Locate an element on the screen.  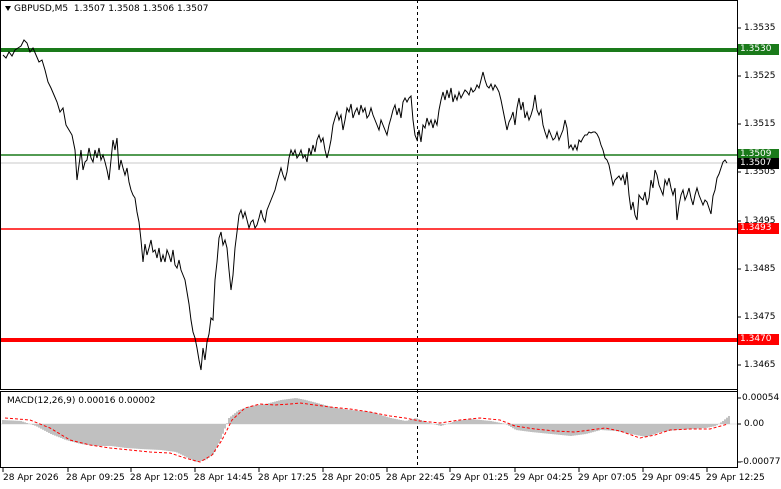
price-tick: 1.3475 is located at coordinates (760, 317).